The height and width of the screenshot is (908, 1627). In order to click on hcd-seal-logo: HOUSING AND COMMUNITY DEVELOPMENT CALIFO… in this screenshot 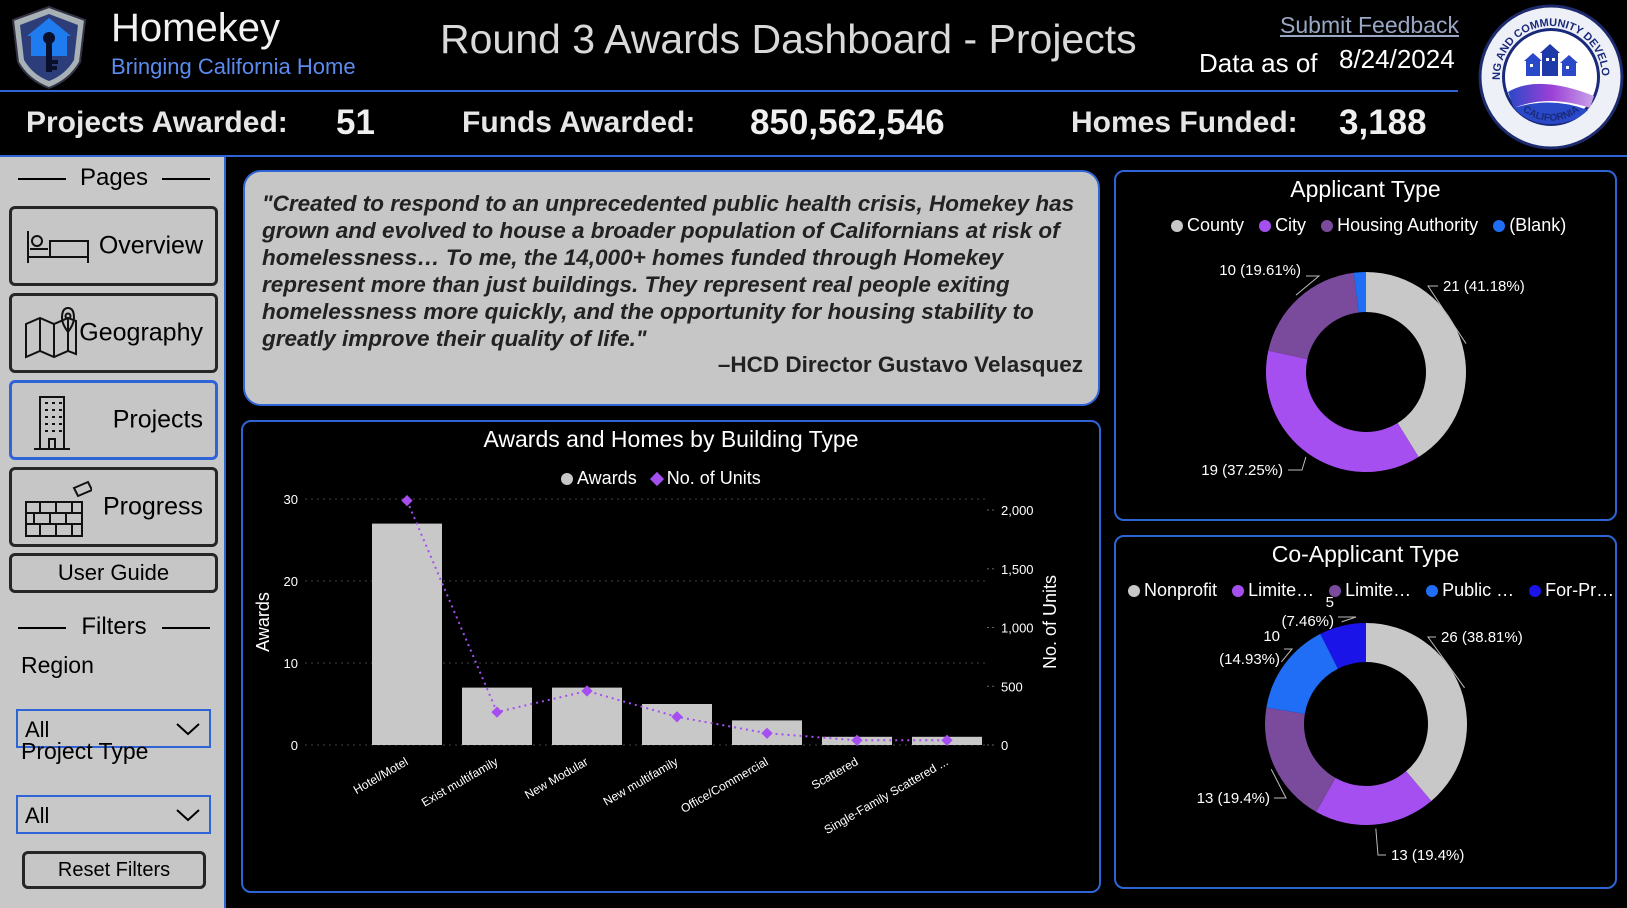, I will do `click(1551, 77)`.